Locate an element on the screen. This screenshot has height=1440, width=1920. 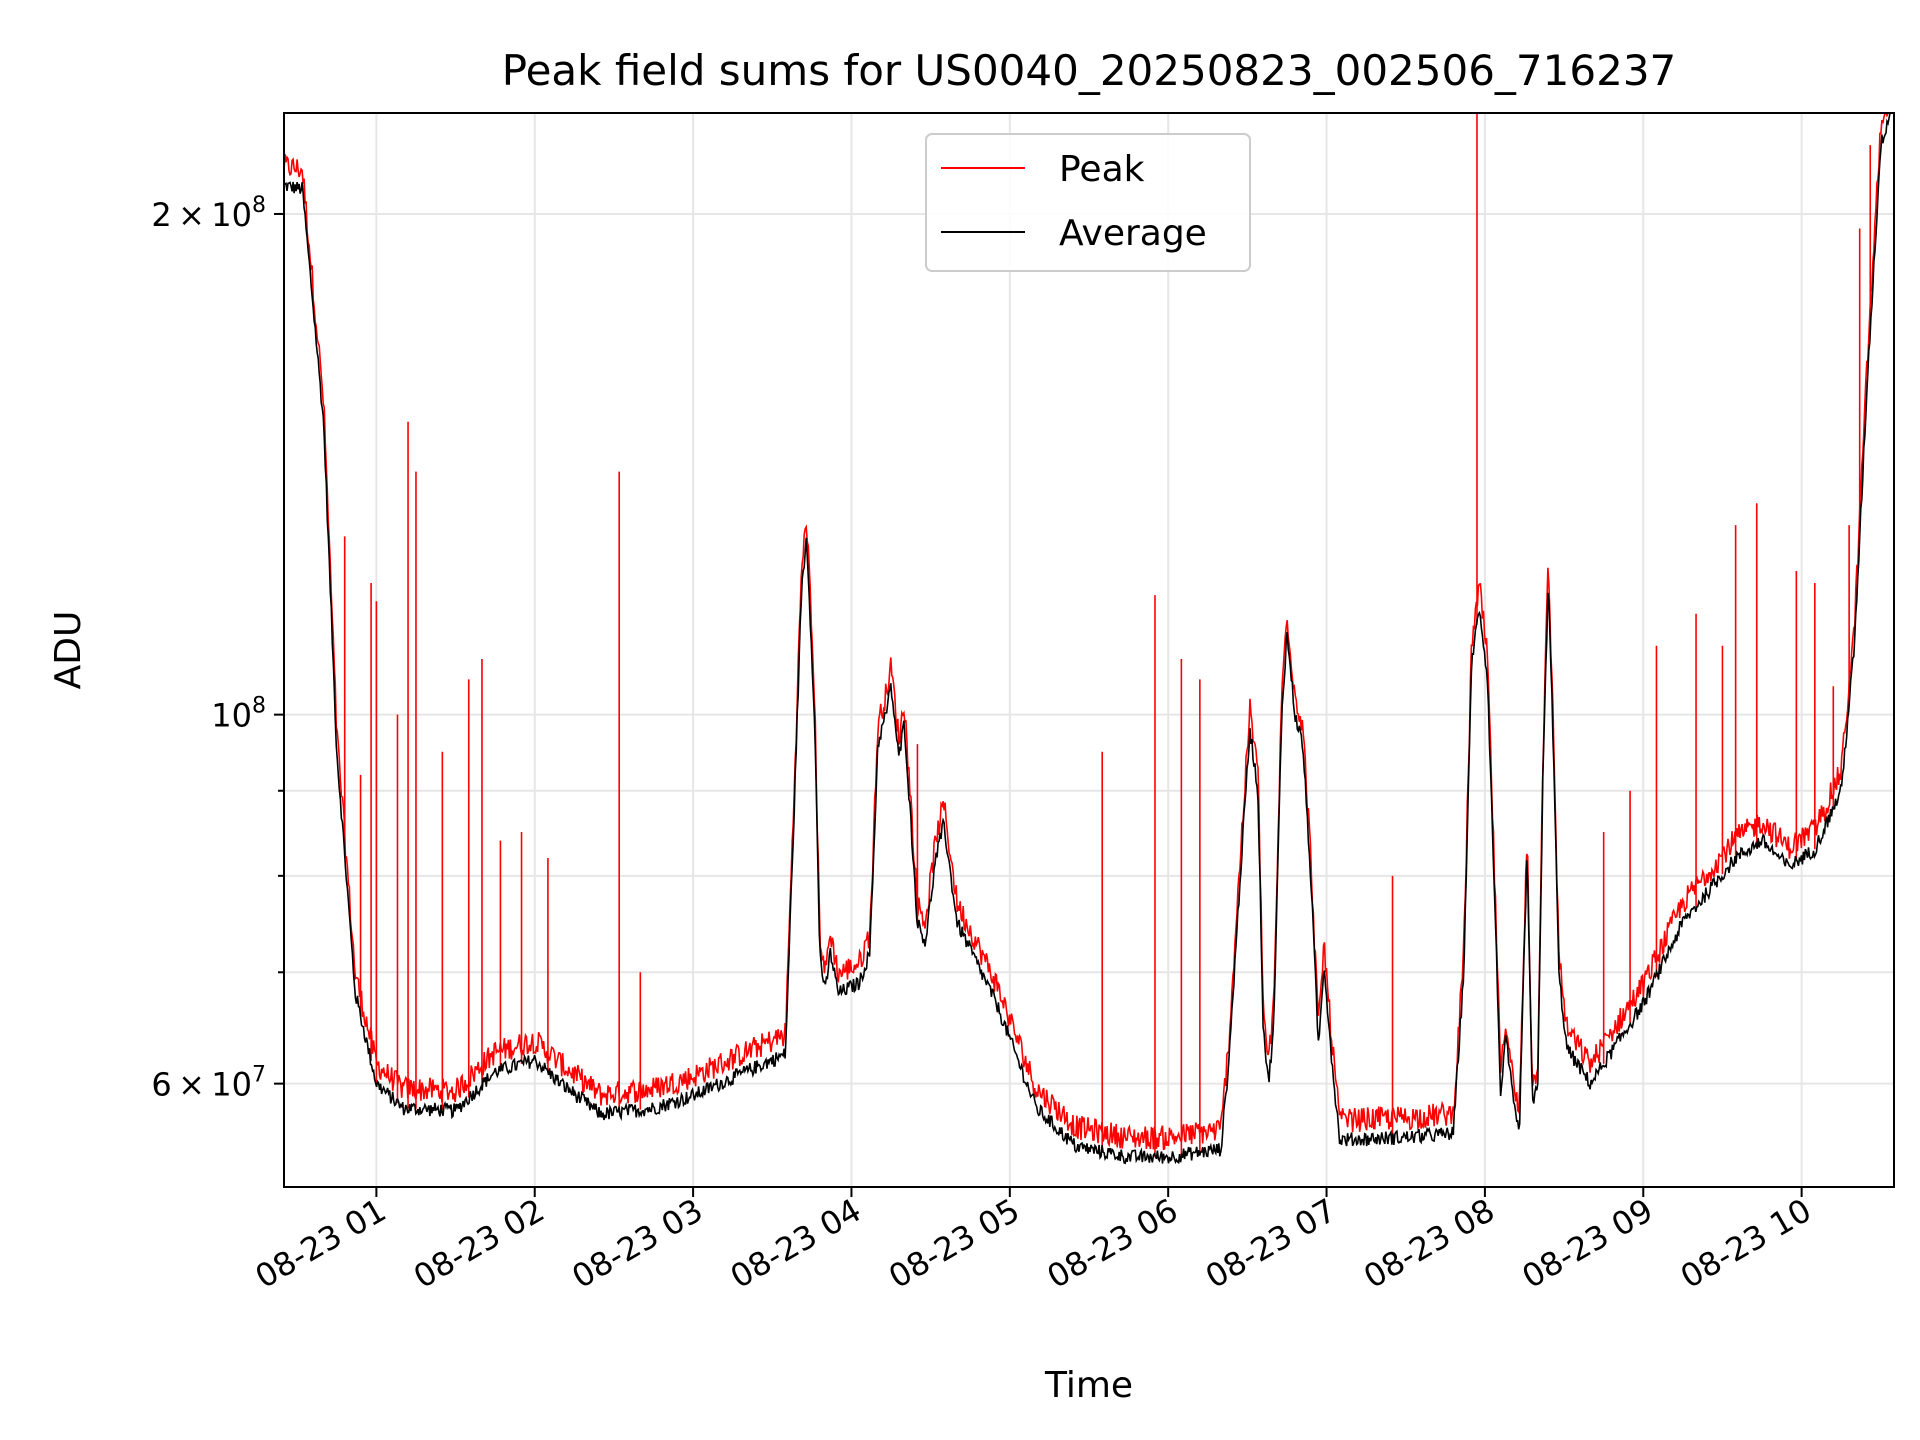
legend-label-average: Average is located at coordinates (1133, 233).